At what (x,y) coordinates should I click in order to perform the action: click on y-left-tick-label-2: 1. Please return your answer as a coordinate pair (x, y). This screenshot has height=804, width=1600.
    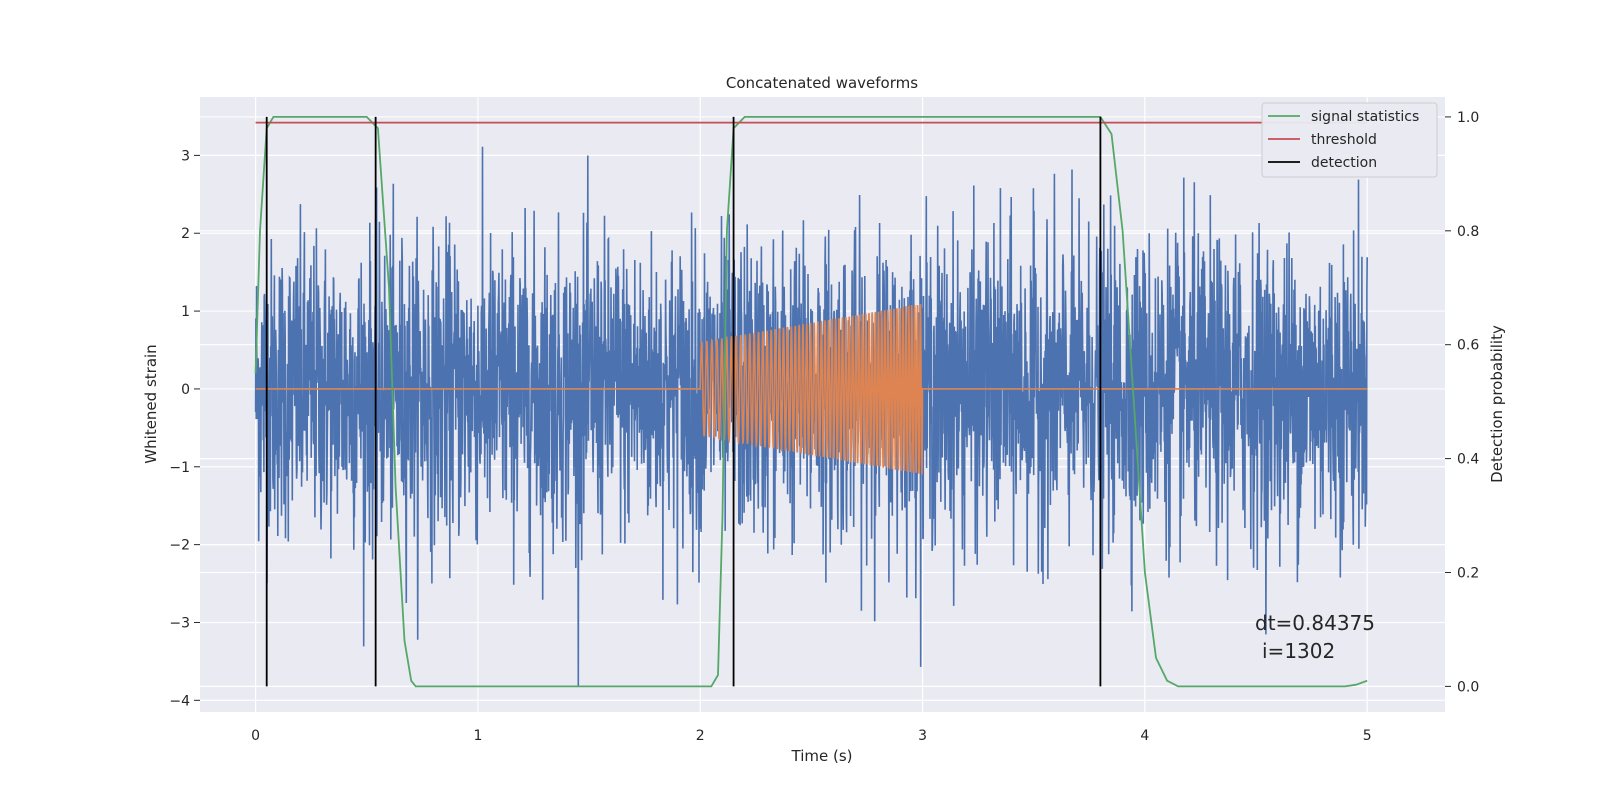
    Looking at the image, I should click on (185, 312).